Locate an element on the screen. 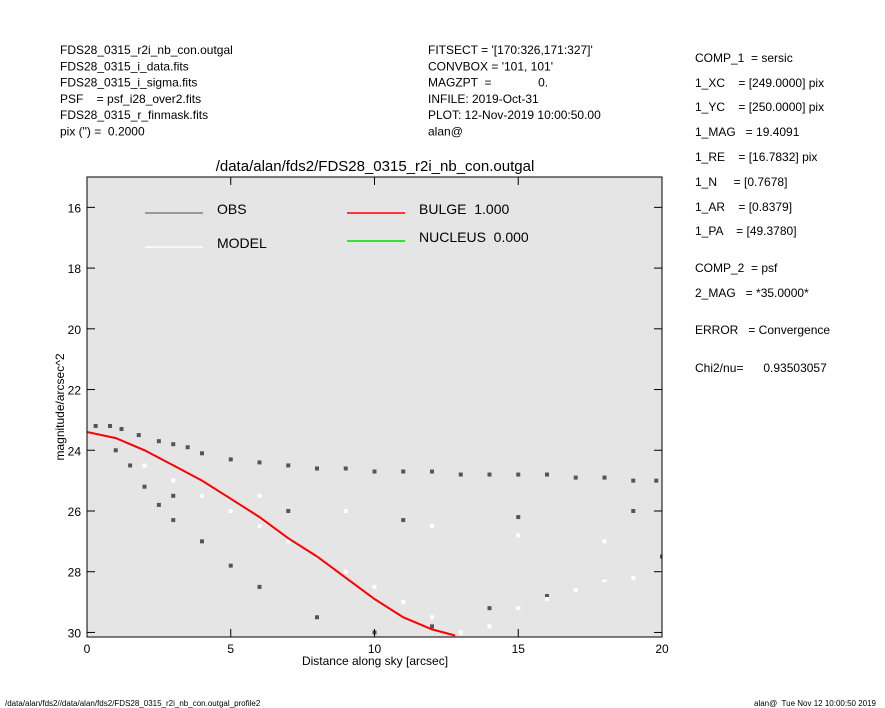  footer-right: alan@ Tue Nov 12 10:00:50 2019 is located at coordinates (815, 703).